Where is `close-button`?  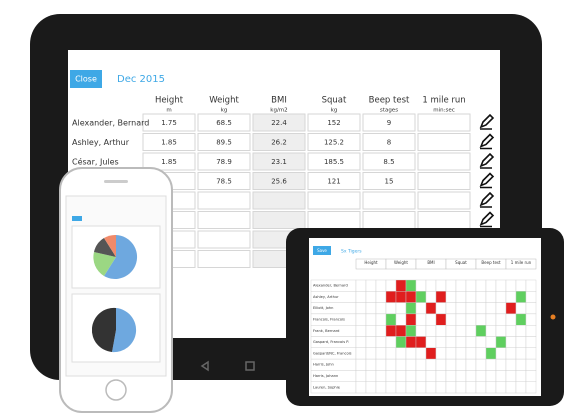
close-button is located at coordinates (86, 79).